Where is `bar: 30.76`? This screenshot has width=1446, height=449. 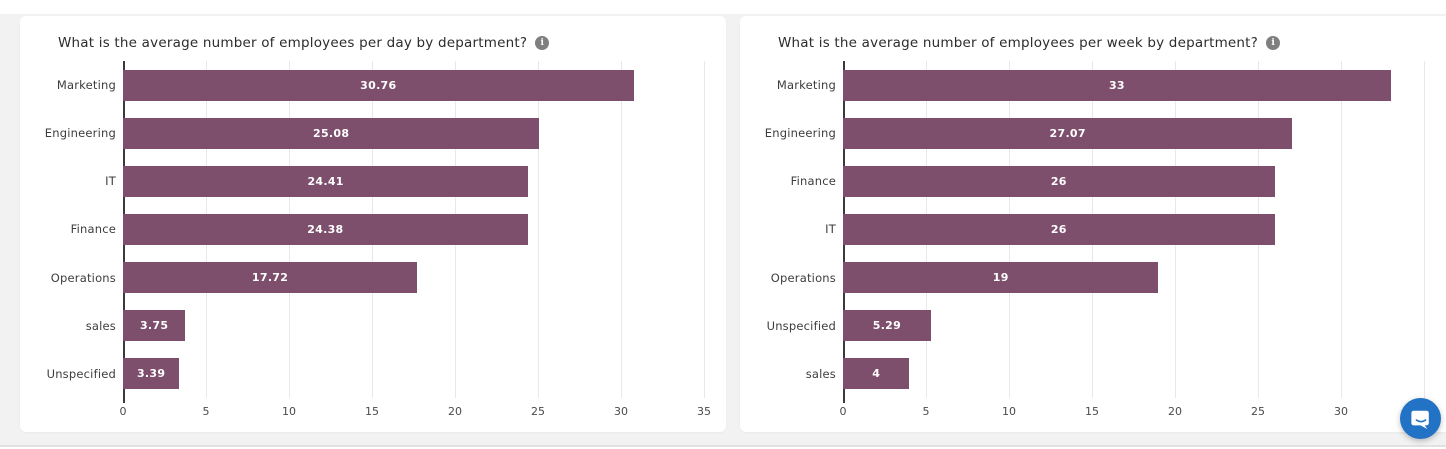 bar: 30.76 is located at coordinates (378, 85).